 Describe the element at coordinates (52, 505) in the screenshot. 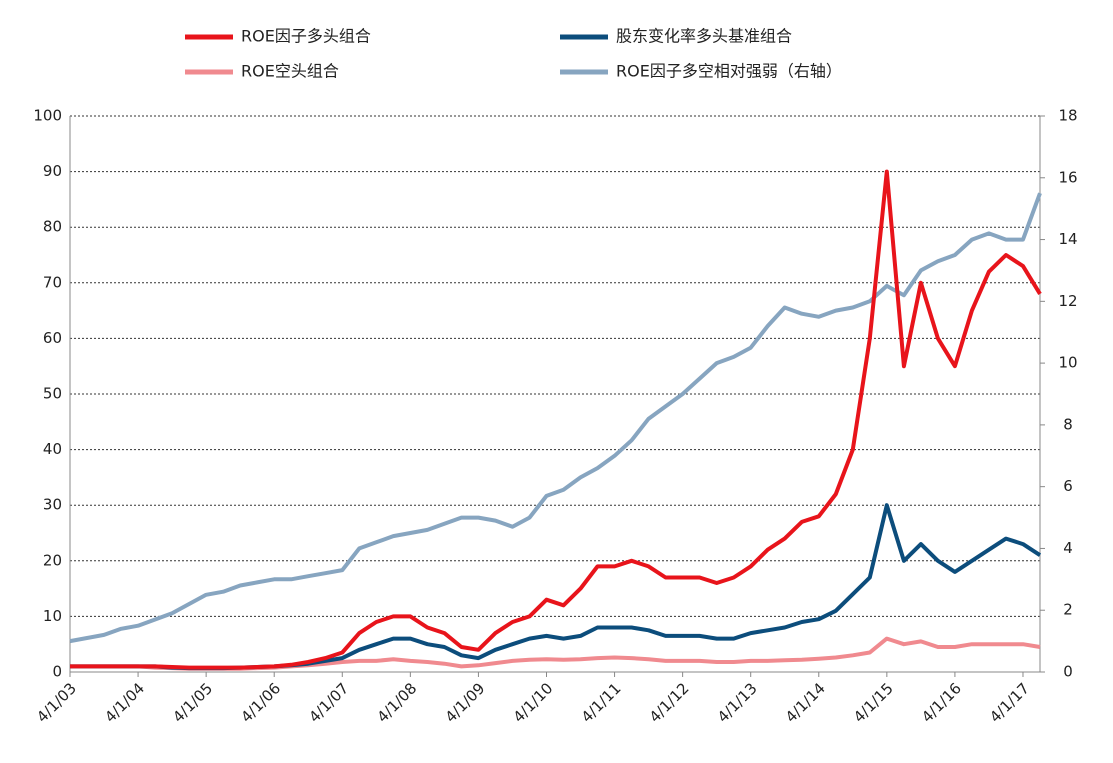

I see `y-tick-label: 30` at that location.